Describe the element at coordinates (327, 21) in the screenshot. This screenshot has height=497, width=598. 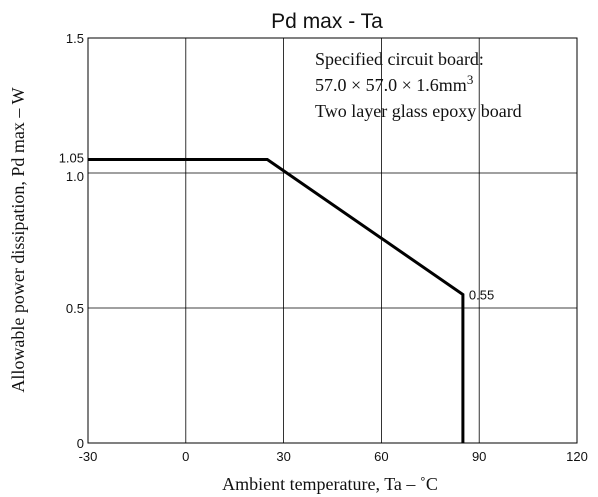
I see `chart-title: Pd max - Ta` at that location.